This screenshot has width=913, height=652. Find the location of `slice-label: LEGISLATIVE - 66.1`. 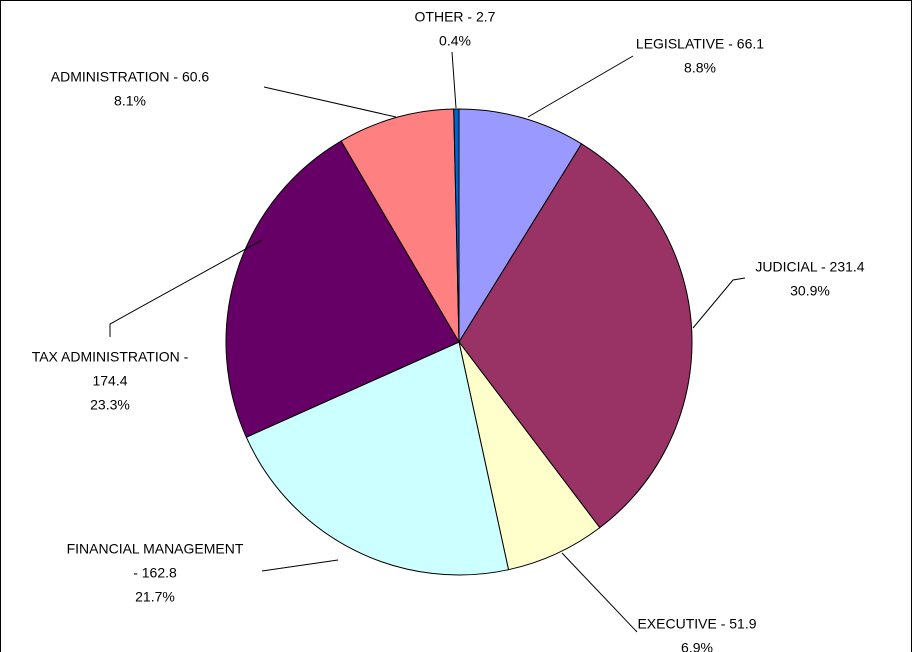

slice-label: LEGISLATIVE - 66.1 is located at coordinates (700, 44).